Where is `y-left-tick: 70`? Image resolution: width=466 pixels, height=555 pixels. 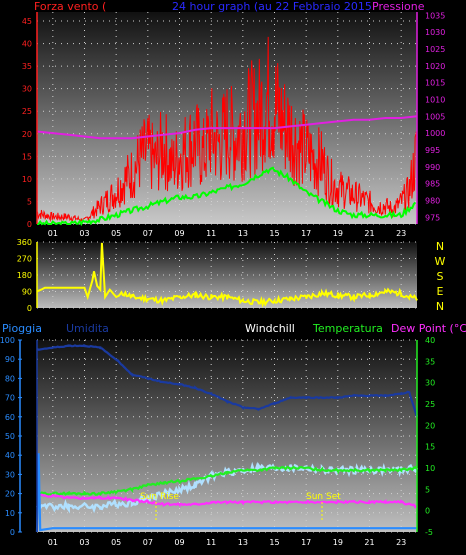
y-left-tick: 70 is located at coordinates (10, 398).